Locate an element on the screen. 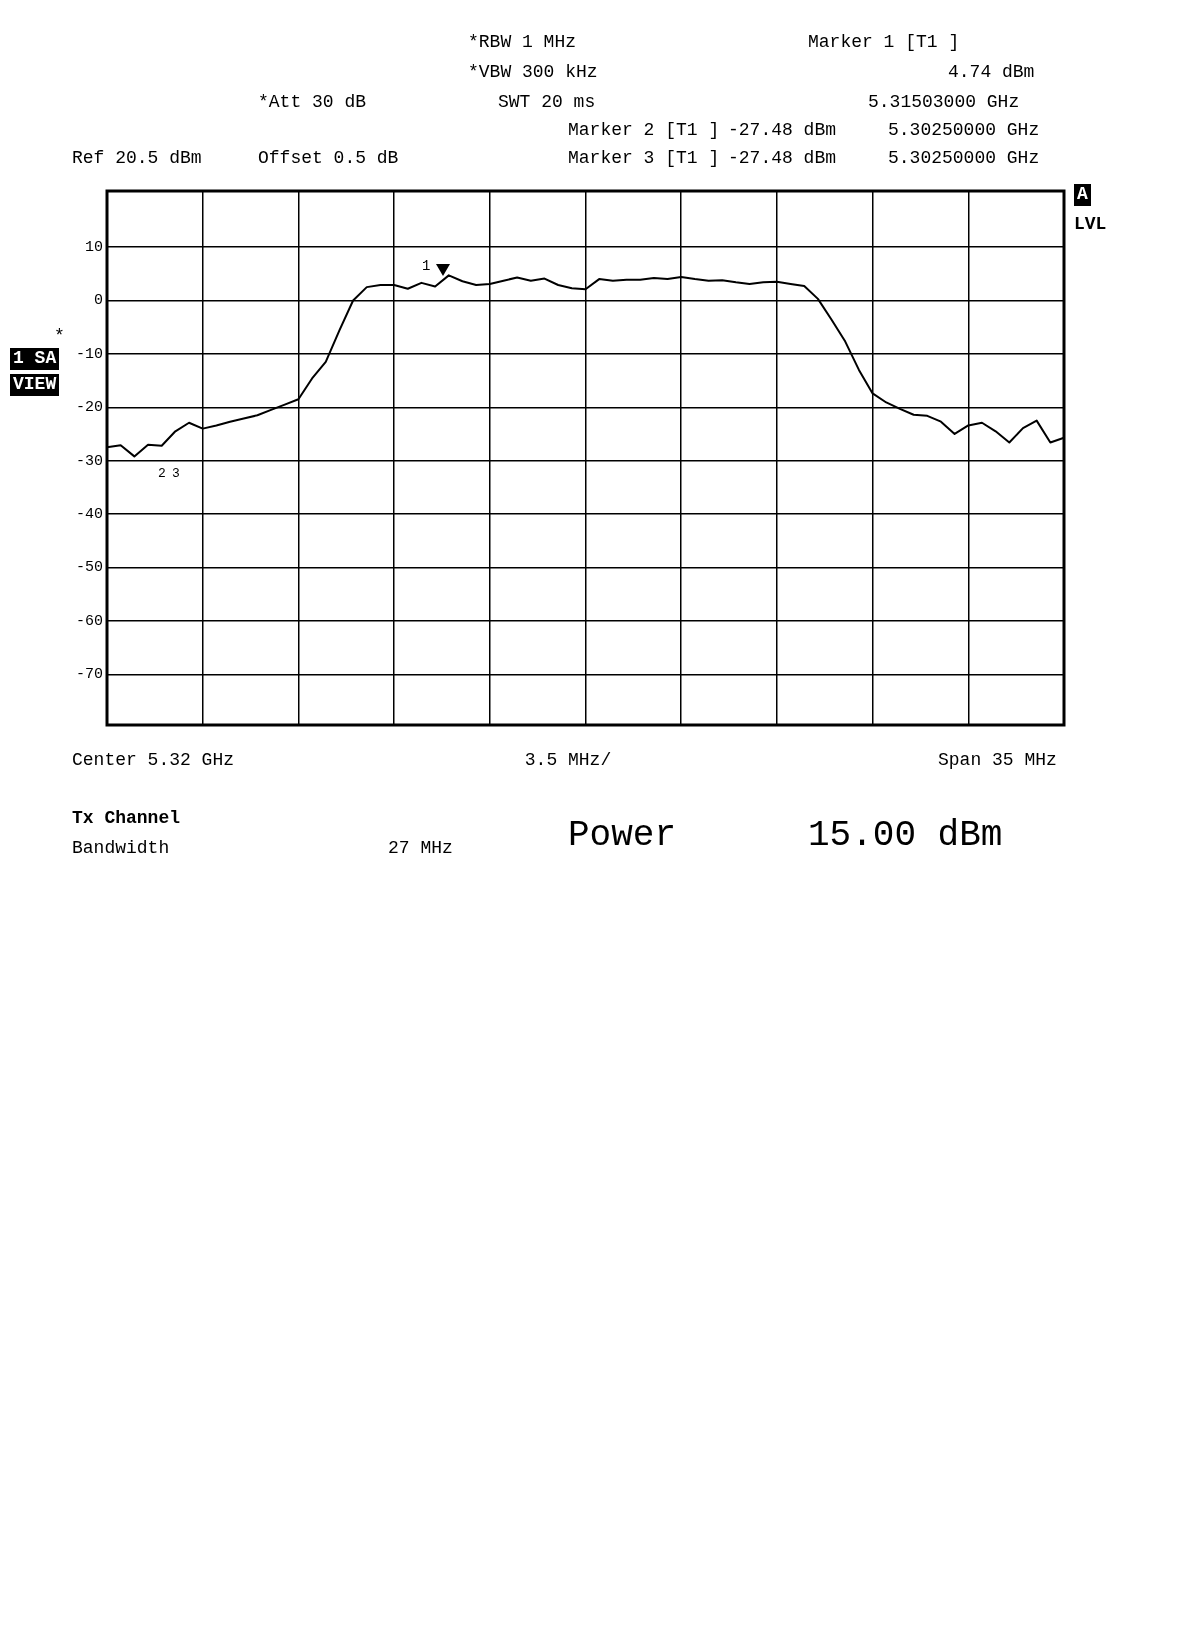 The image size is (1184, 1628). text: 4.74 dBm is located at coordinates (991, 73).